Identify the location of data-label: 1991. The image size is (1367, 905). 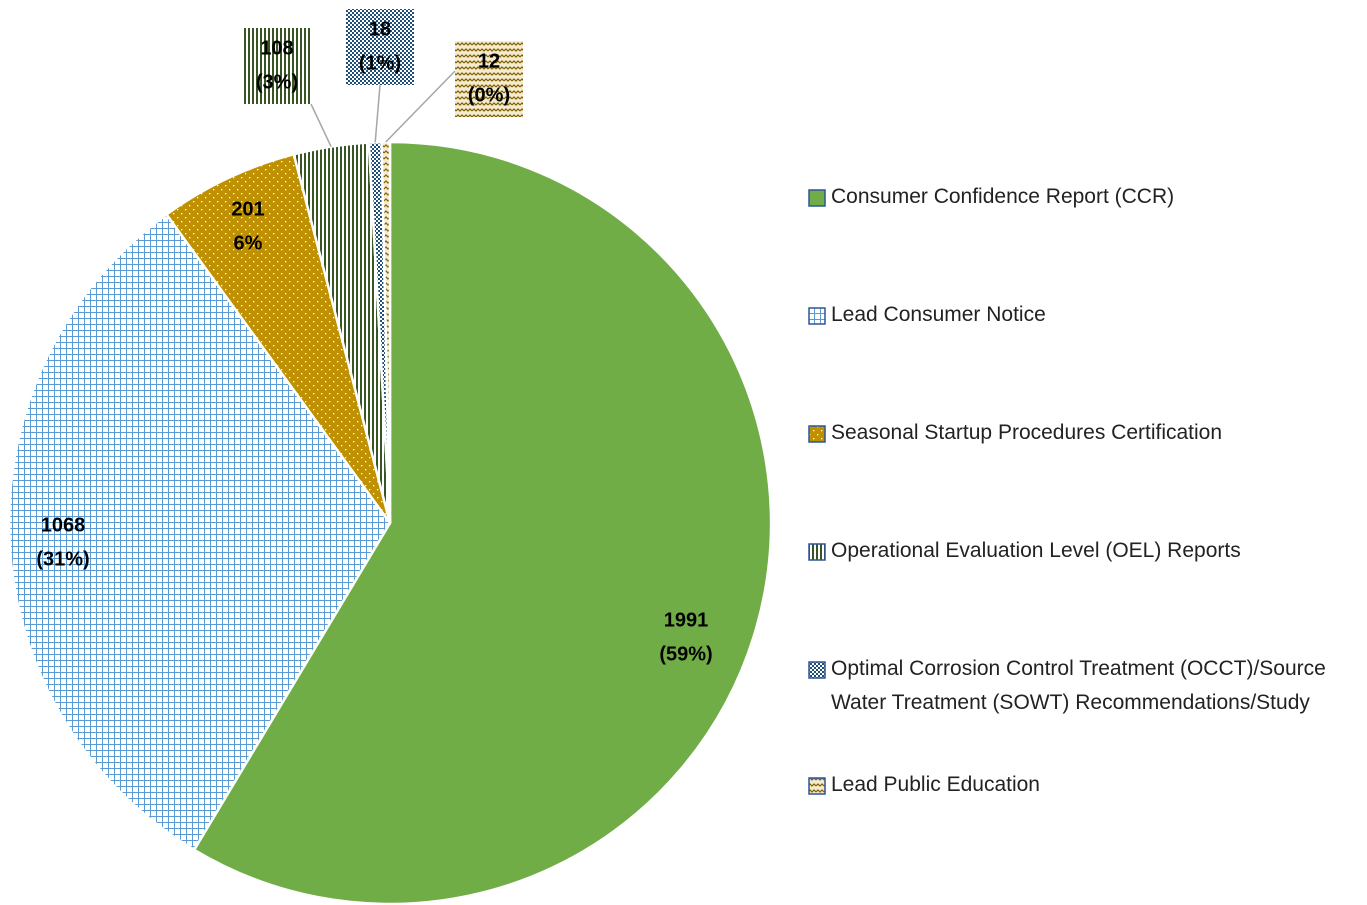
(686, 620).